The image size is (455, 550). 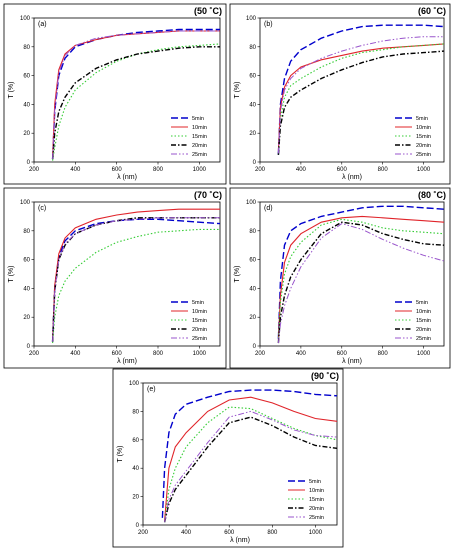 I want to click on temperature-annotation: (70 ˚C), so click(x=208, y=195).